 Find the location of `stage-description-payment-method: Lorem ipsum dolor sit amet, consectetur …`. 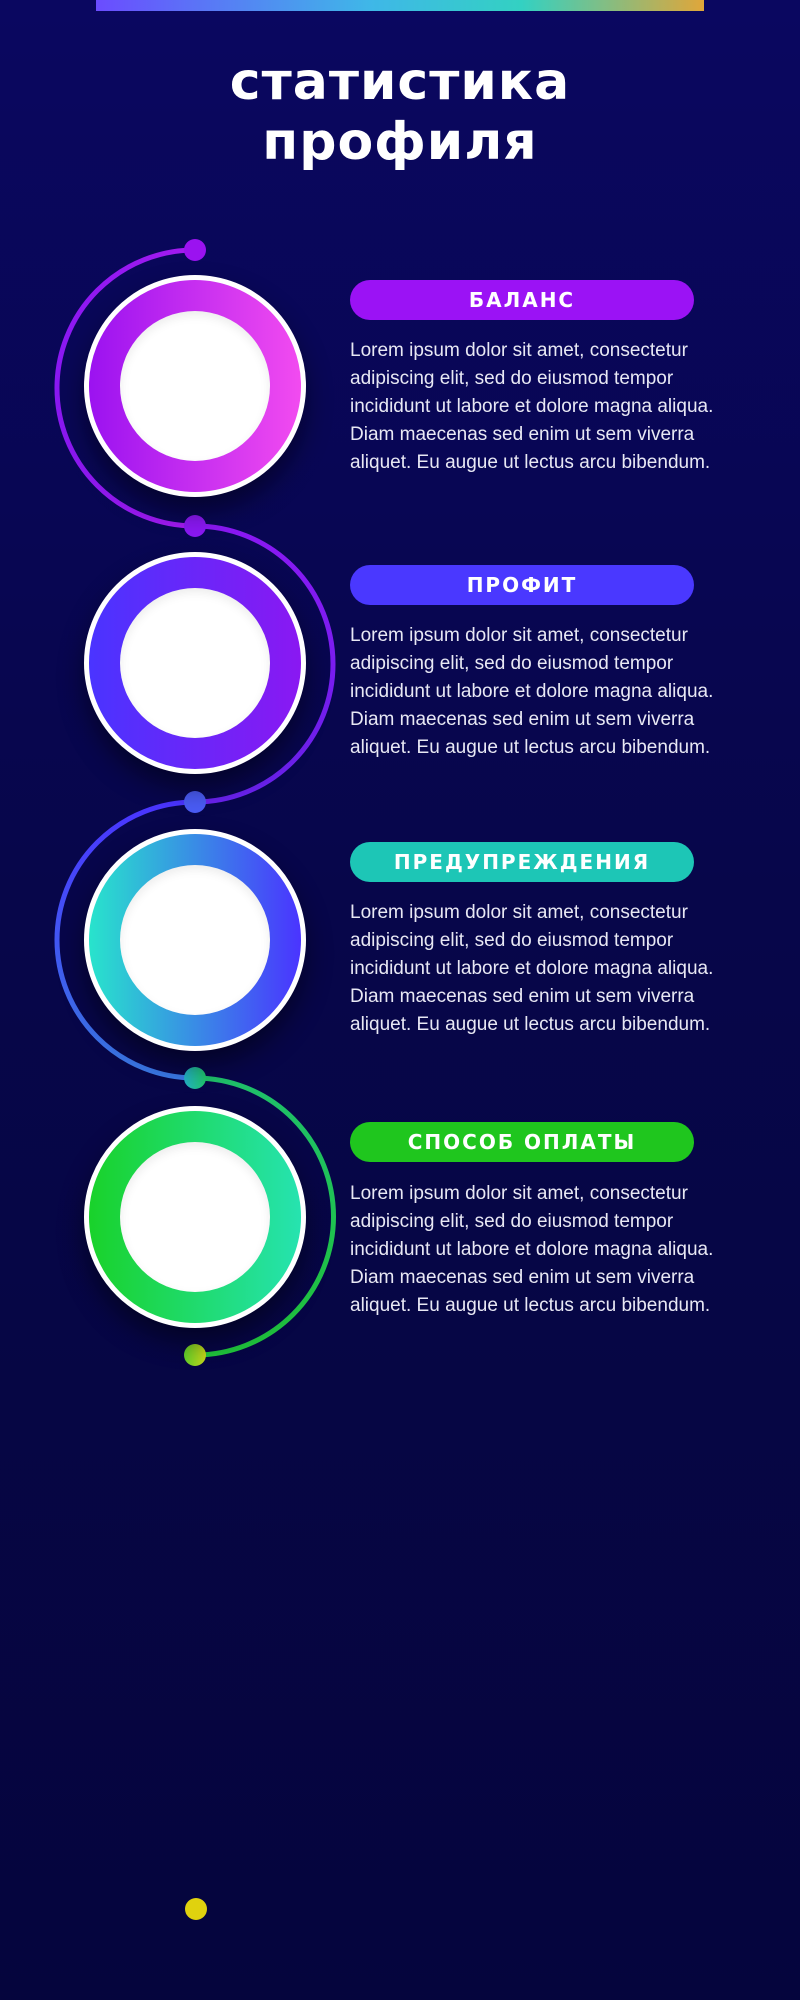

stage-description-payment-method: Lorem ipsum dolor sit amet, consectetur … is located at coordinates (532, 1249).